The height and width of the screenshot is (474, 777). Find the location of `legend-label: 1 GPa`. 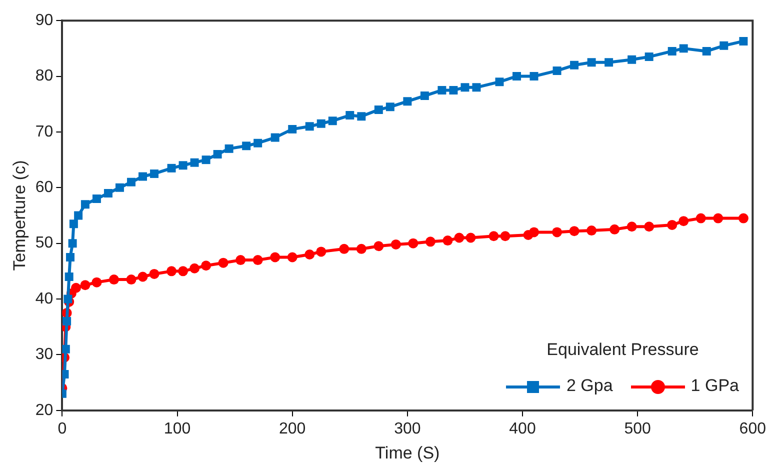

legend-label: 1 GPa is located at coordinates (714, 385).